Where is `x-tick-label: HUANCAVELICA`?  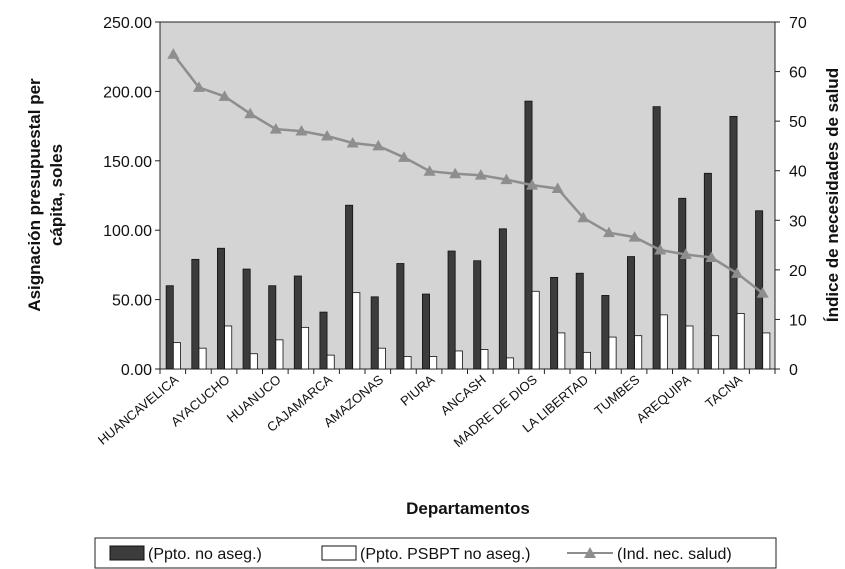 x-tick-label: HUANCAVELICA is located at coordinates (138, 410).